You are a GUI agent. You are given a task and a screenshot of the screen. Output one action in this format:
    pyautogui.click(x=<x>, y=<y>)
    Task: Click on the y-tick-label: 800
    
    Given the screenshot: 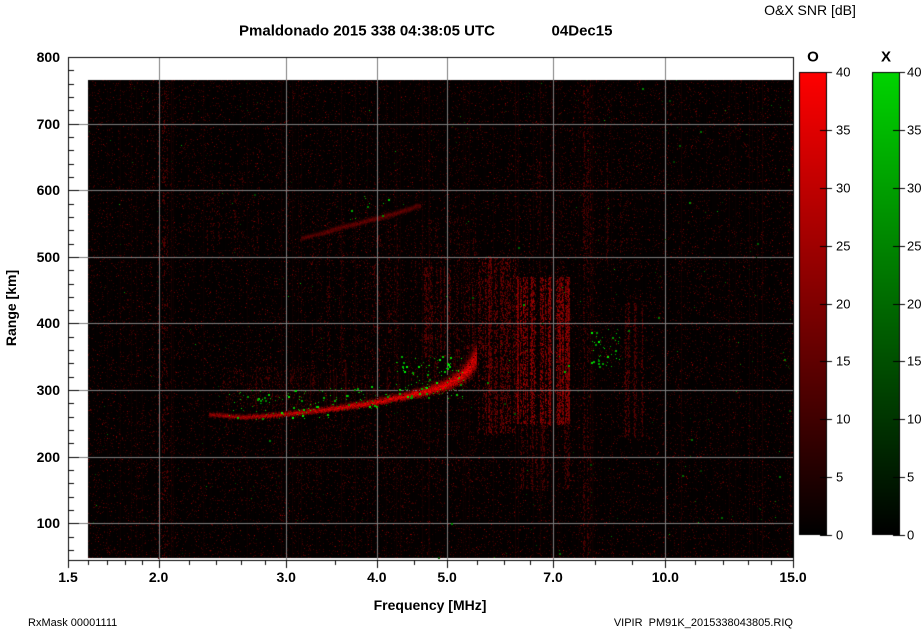 What is the action you would take?
    pyautogui.click(x=48, y=57)
    